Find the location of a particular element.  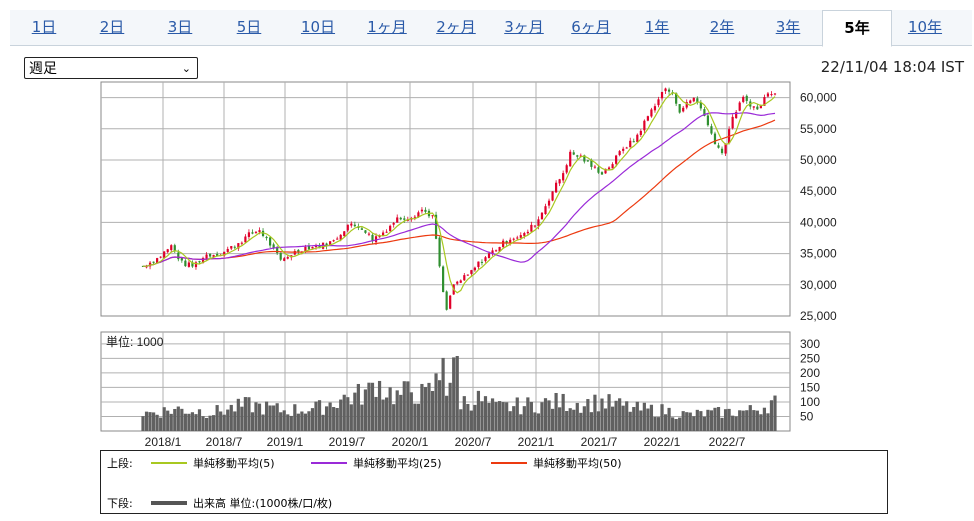

legend-label-ma50: 単純移動平均(50) is located at coordinates (577, 463).